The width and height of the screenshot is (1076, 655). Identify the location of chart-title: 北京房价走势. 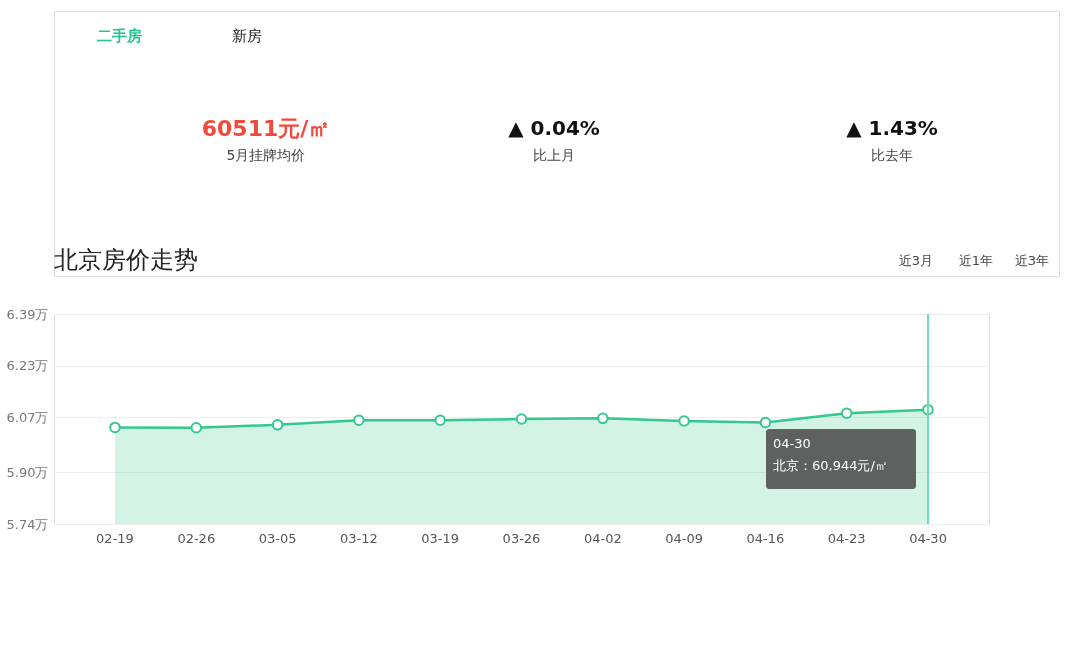
(126, 260).